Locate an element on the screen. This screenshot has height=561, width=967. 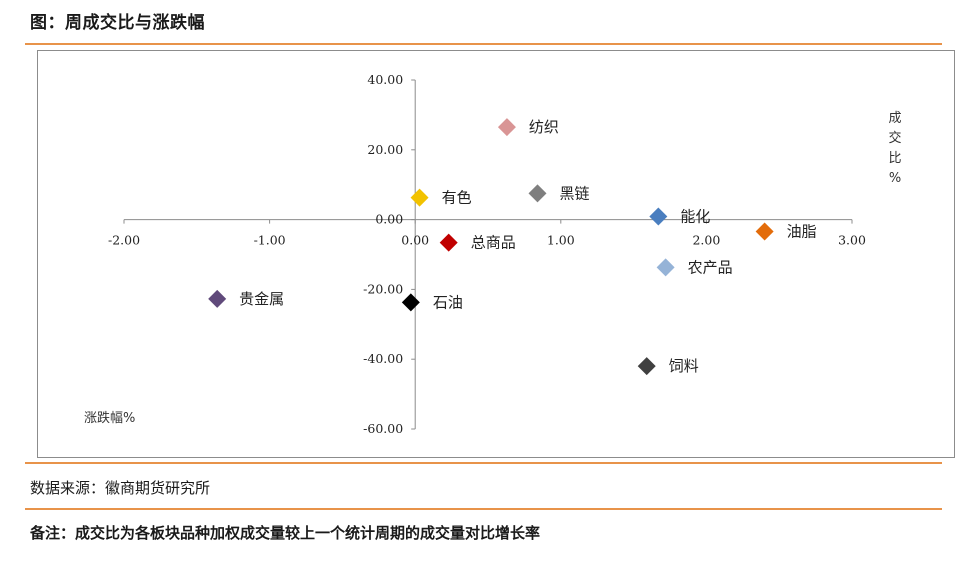
point-label: 石油 is located at coordinates (448, 302).